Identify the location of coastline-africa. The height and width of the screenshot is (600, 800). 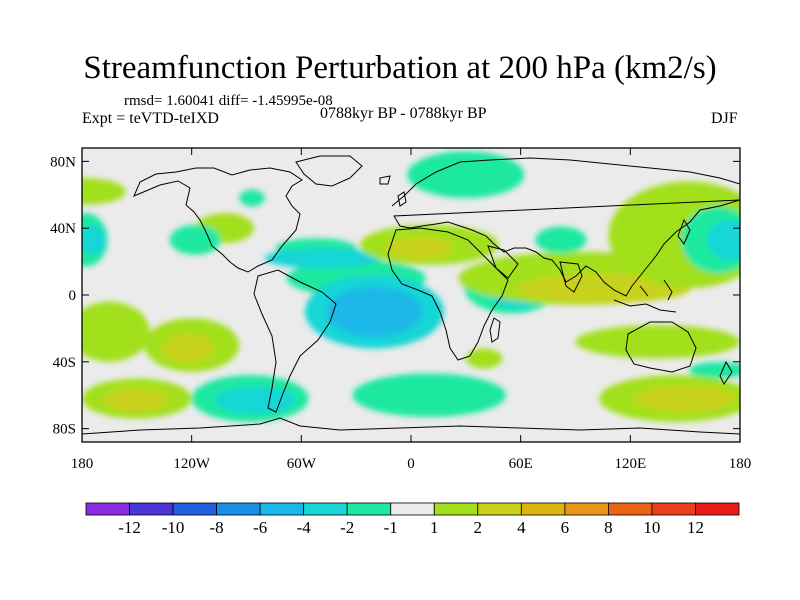
(448, 294).